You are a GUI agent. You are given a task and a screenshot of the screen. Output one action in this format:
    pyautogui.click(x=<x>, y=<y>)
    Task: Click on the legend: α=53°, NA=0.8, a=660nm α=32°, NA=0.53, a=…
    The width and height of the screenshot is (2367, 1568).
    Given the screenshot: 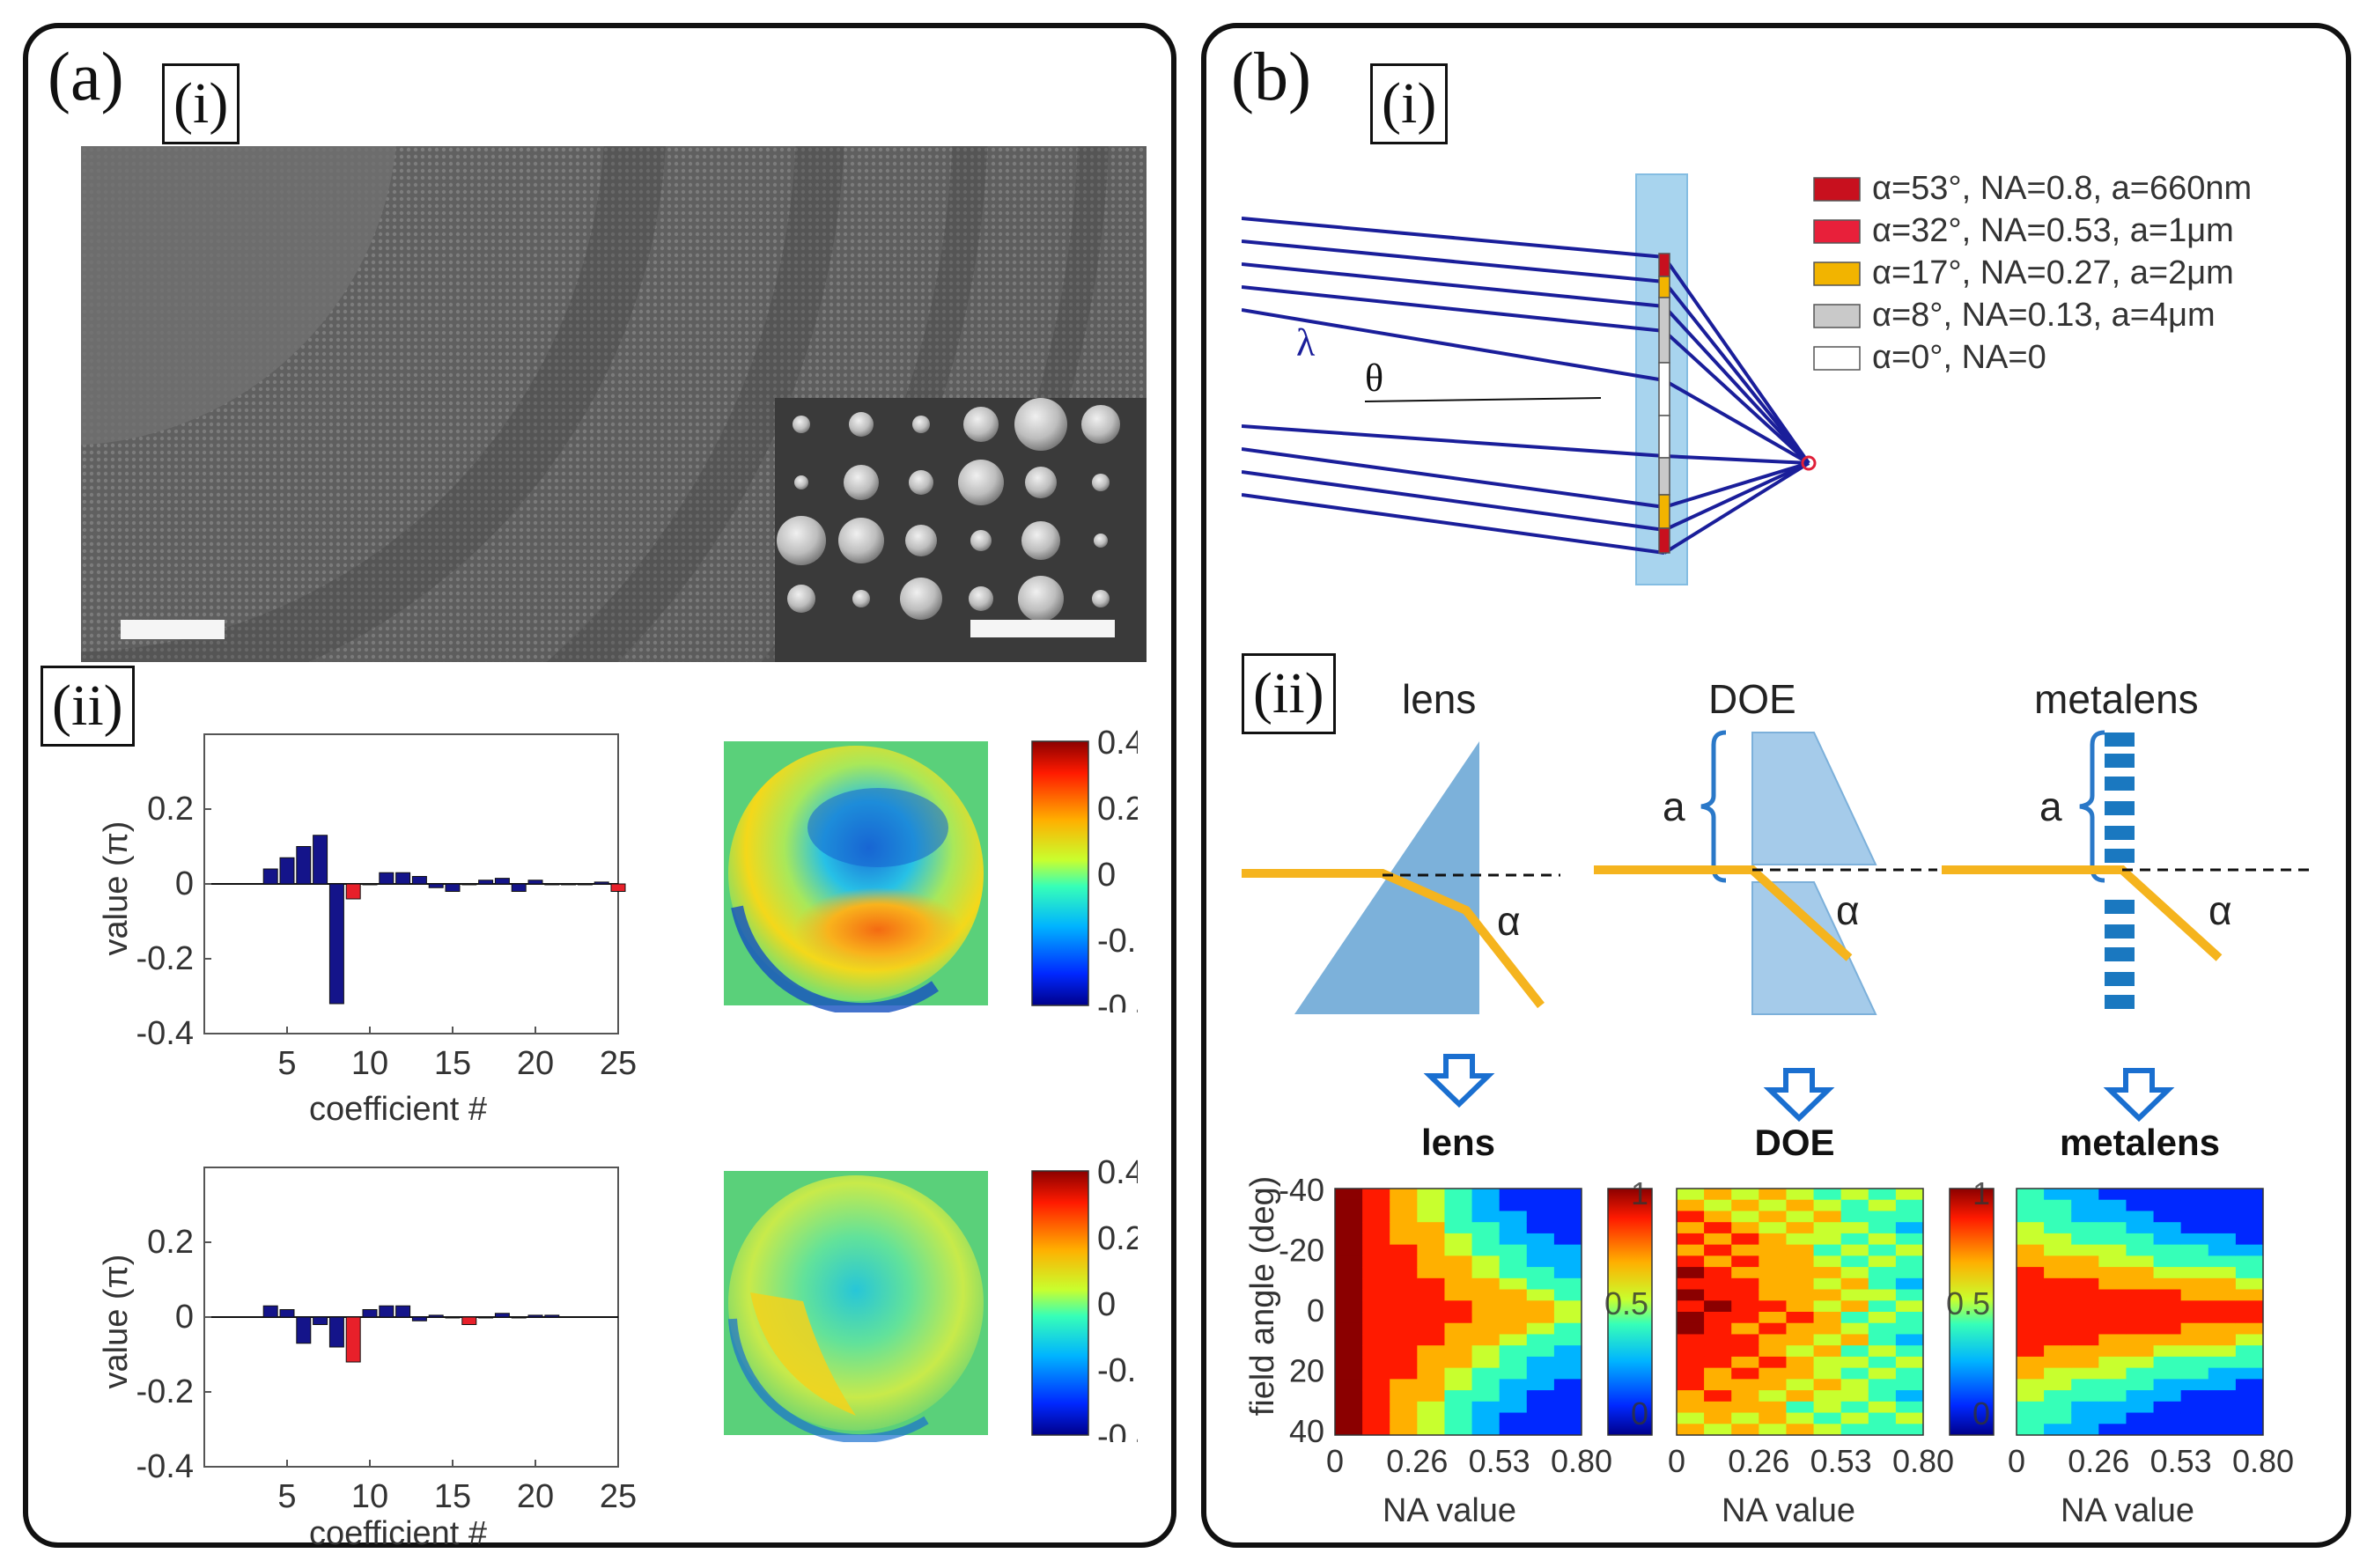 What is the action you would take?
    pyautogui.click(x=2032, y=273)
    